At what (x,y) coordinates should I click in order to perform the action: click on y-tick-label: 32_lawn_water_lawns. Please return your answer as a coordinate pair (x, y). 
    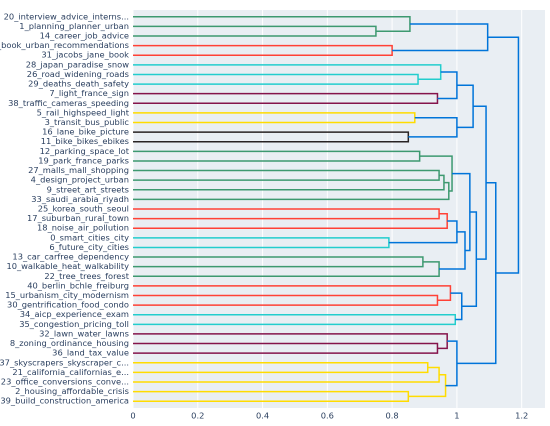
    Looking at the image, I should click on (84, 333).